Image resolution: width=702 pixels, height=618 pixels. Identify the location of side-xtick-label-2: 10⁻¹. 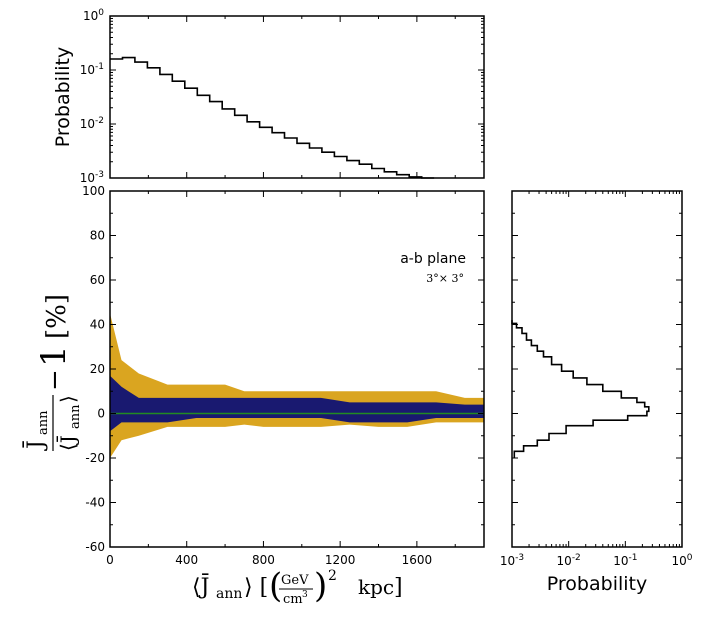
(625, 560).